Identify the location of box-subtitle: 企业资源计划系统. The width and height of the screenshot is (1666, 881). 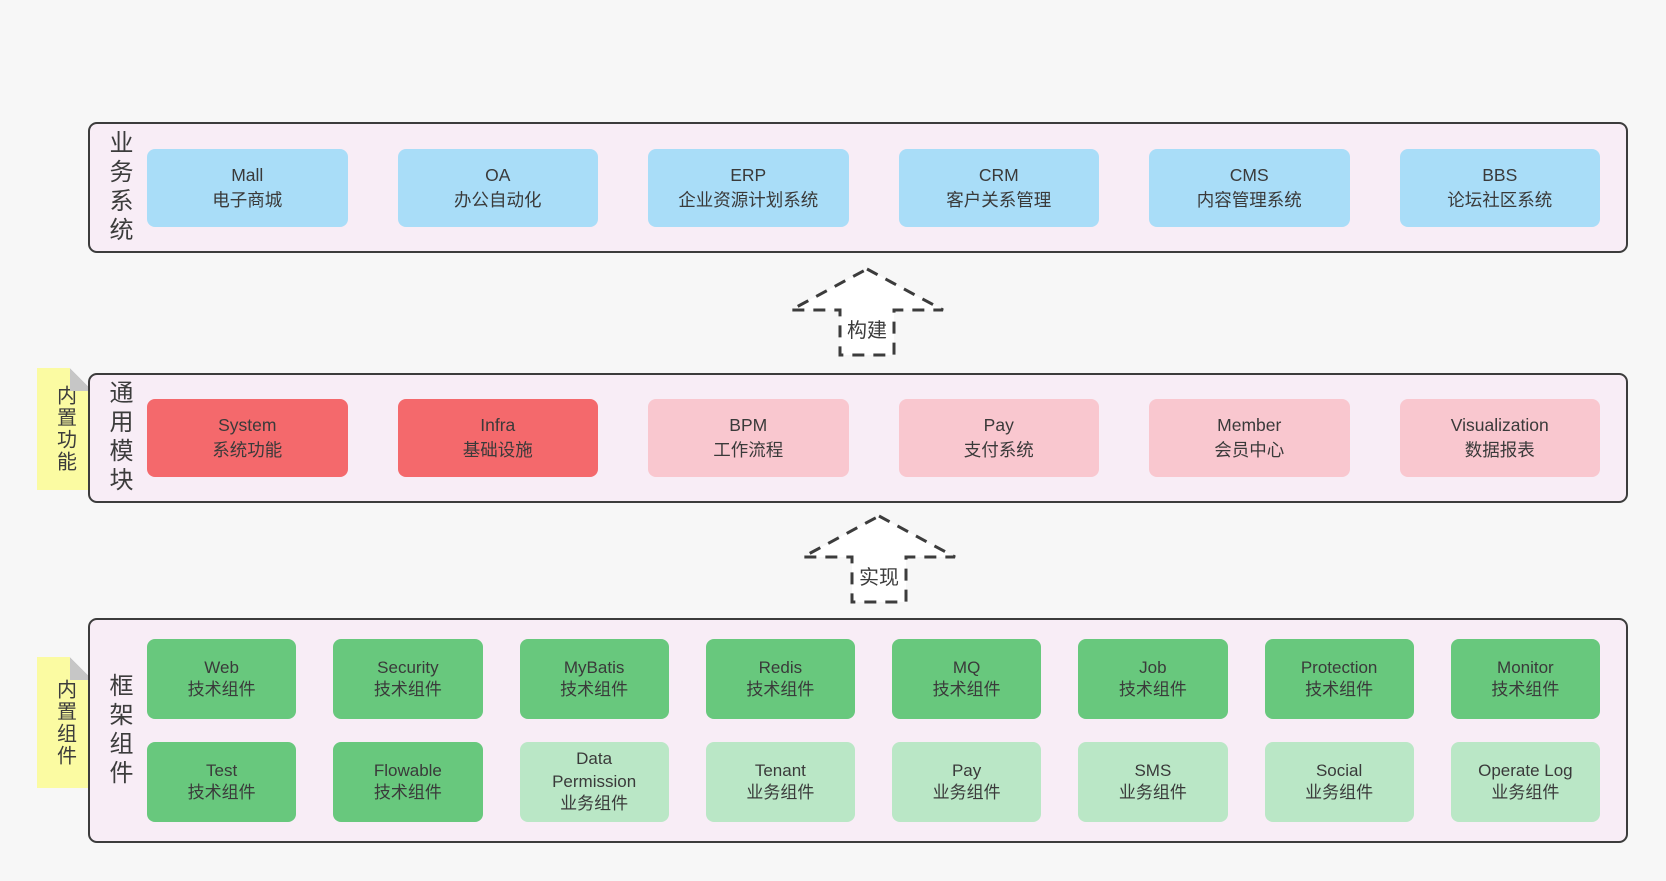
(748, 199).